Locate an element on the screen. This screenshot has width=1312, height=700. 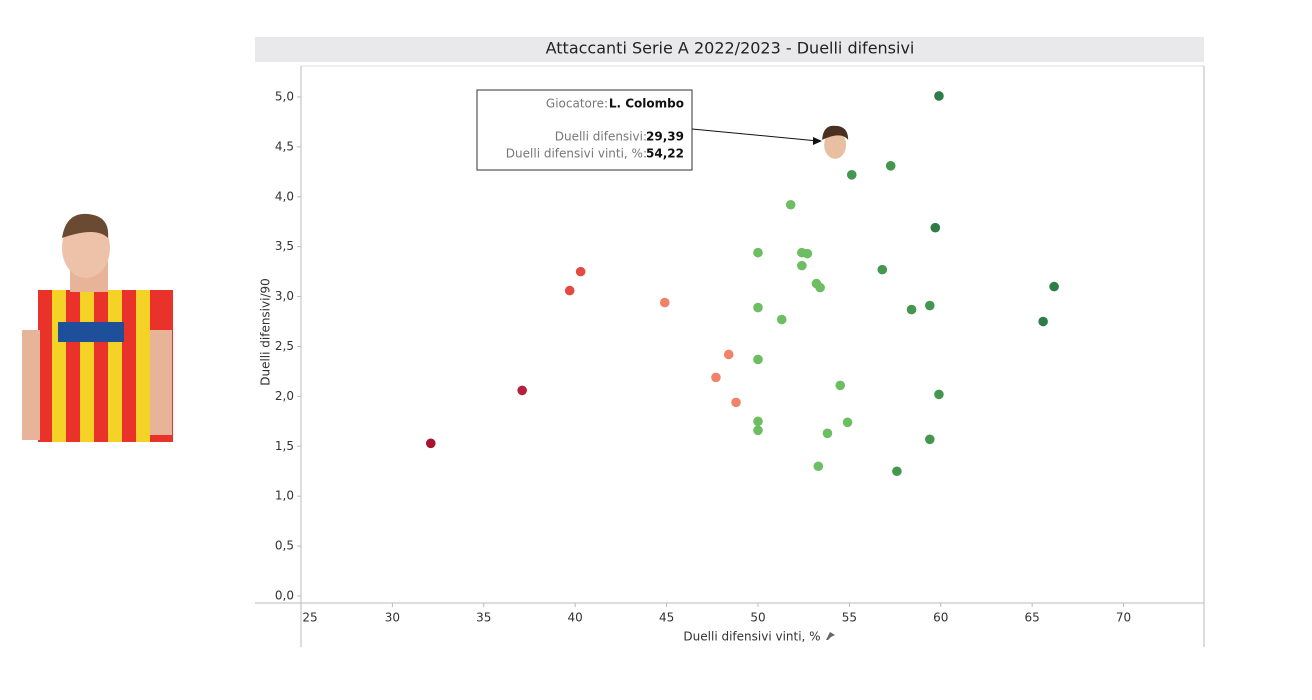
pin-icon is located at coordinates (830, 636).